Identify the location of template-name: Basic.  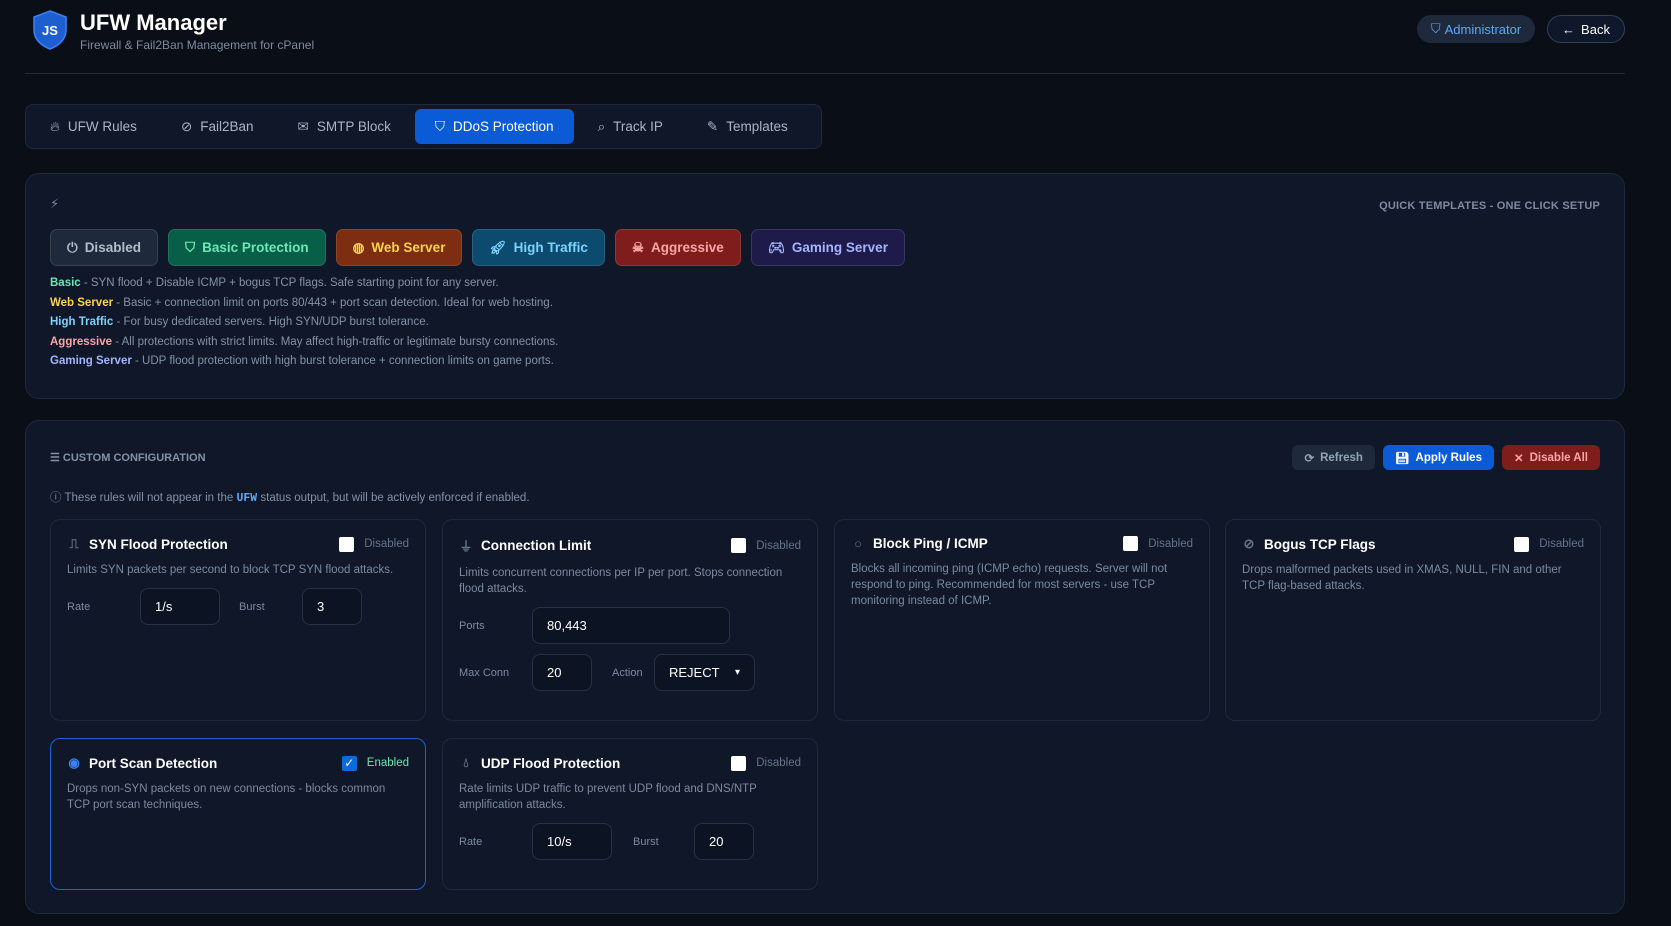
(65, 283).